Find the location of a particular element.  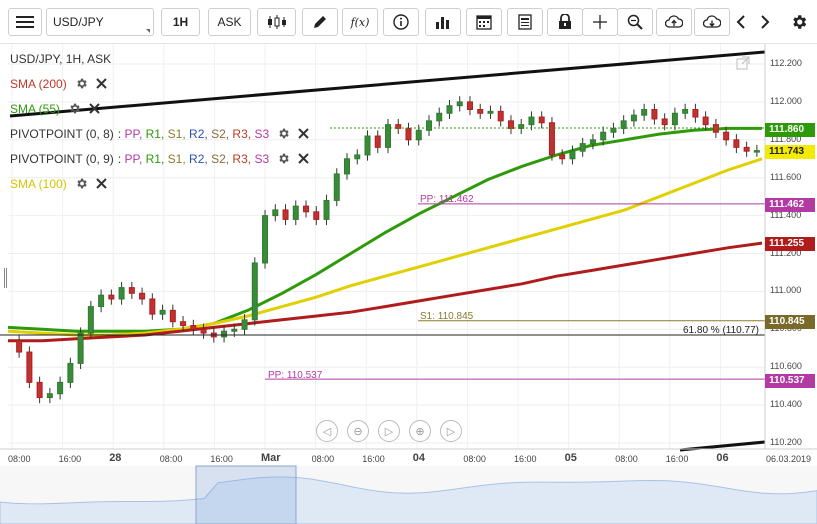

nav-prev-button: ◁ is located at coordinates (327, 431).